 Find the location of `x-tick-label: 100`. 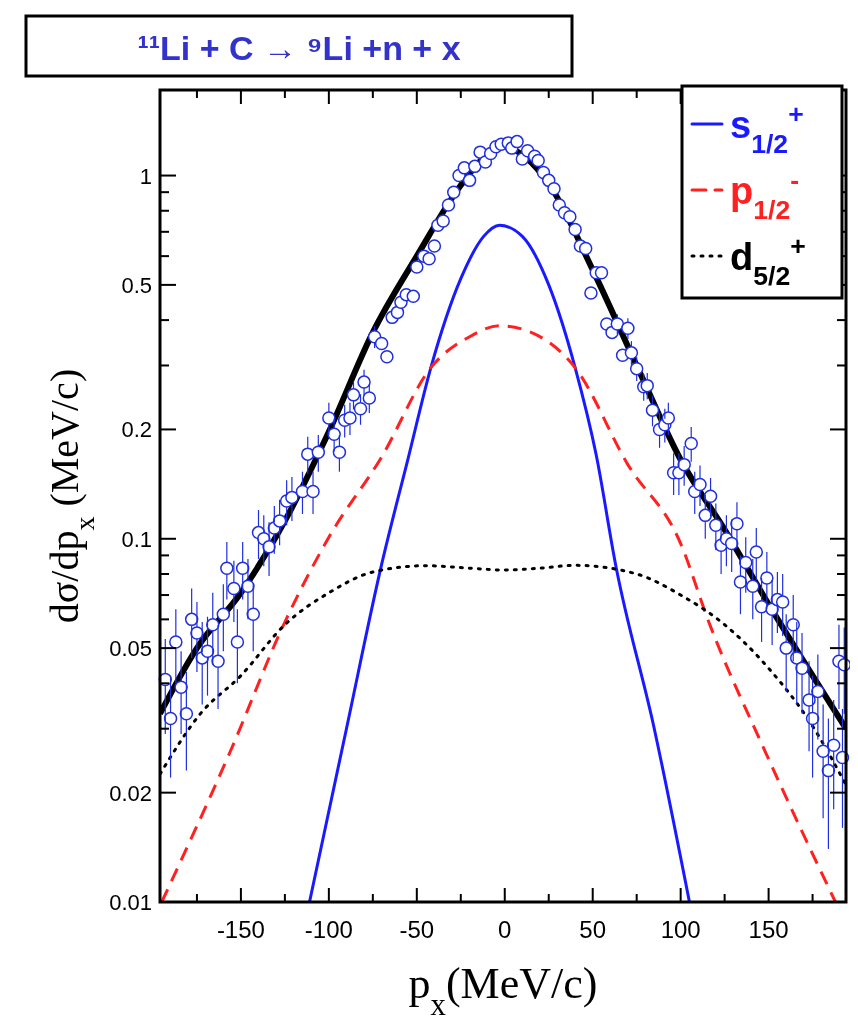

x-tick-label: 100 is located at coordinates (680, 929).